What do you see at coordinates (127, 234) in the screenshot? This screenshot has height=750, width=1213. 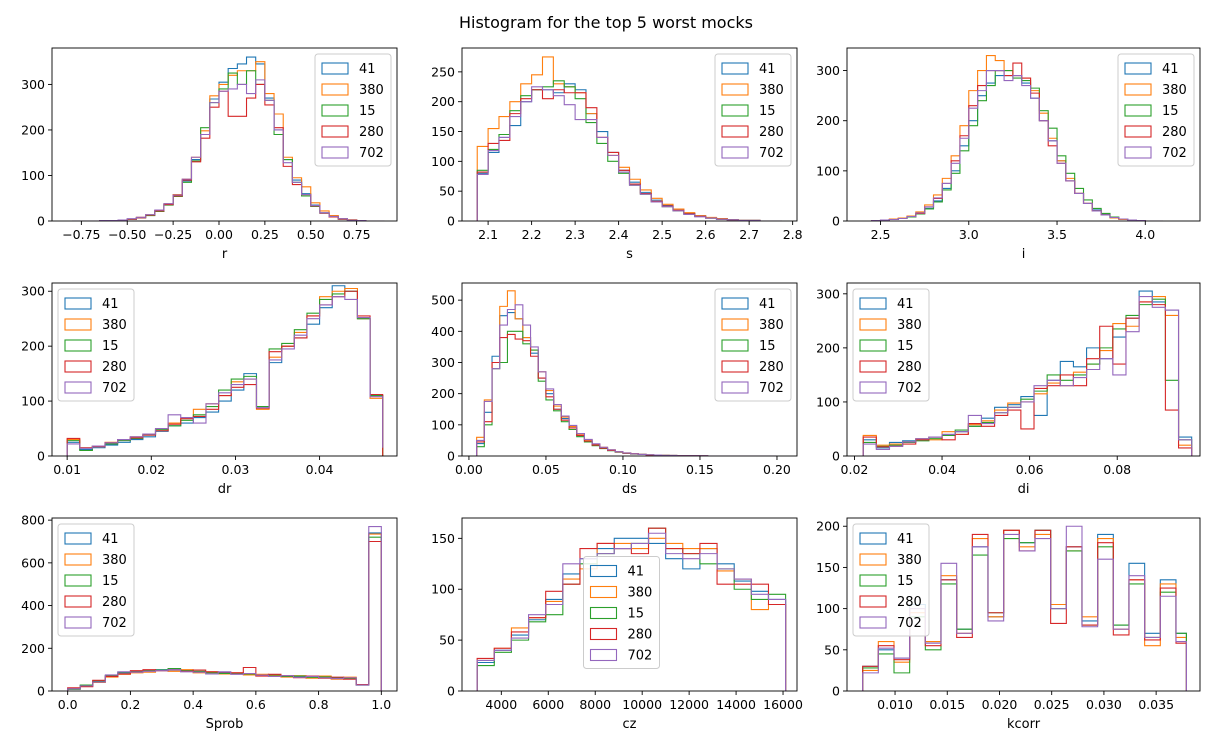 I see `x-tick-label: −0.50` at bounding box center [127, 234].